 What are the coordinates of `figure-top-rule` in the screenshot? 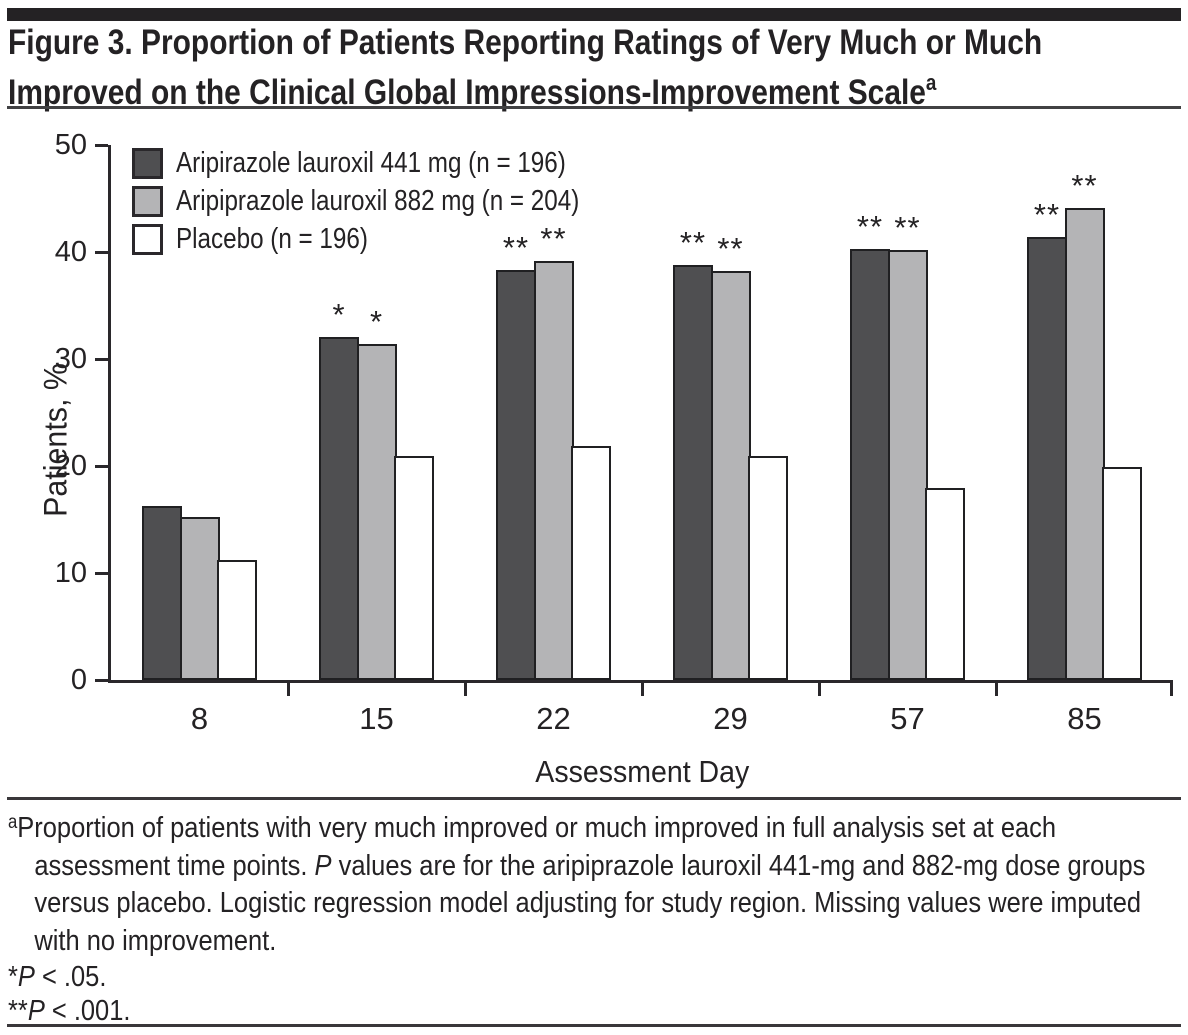 It's located at (594, 14).